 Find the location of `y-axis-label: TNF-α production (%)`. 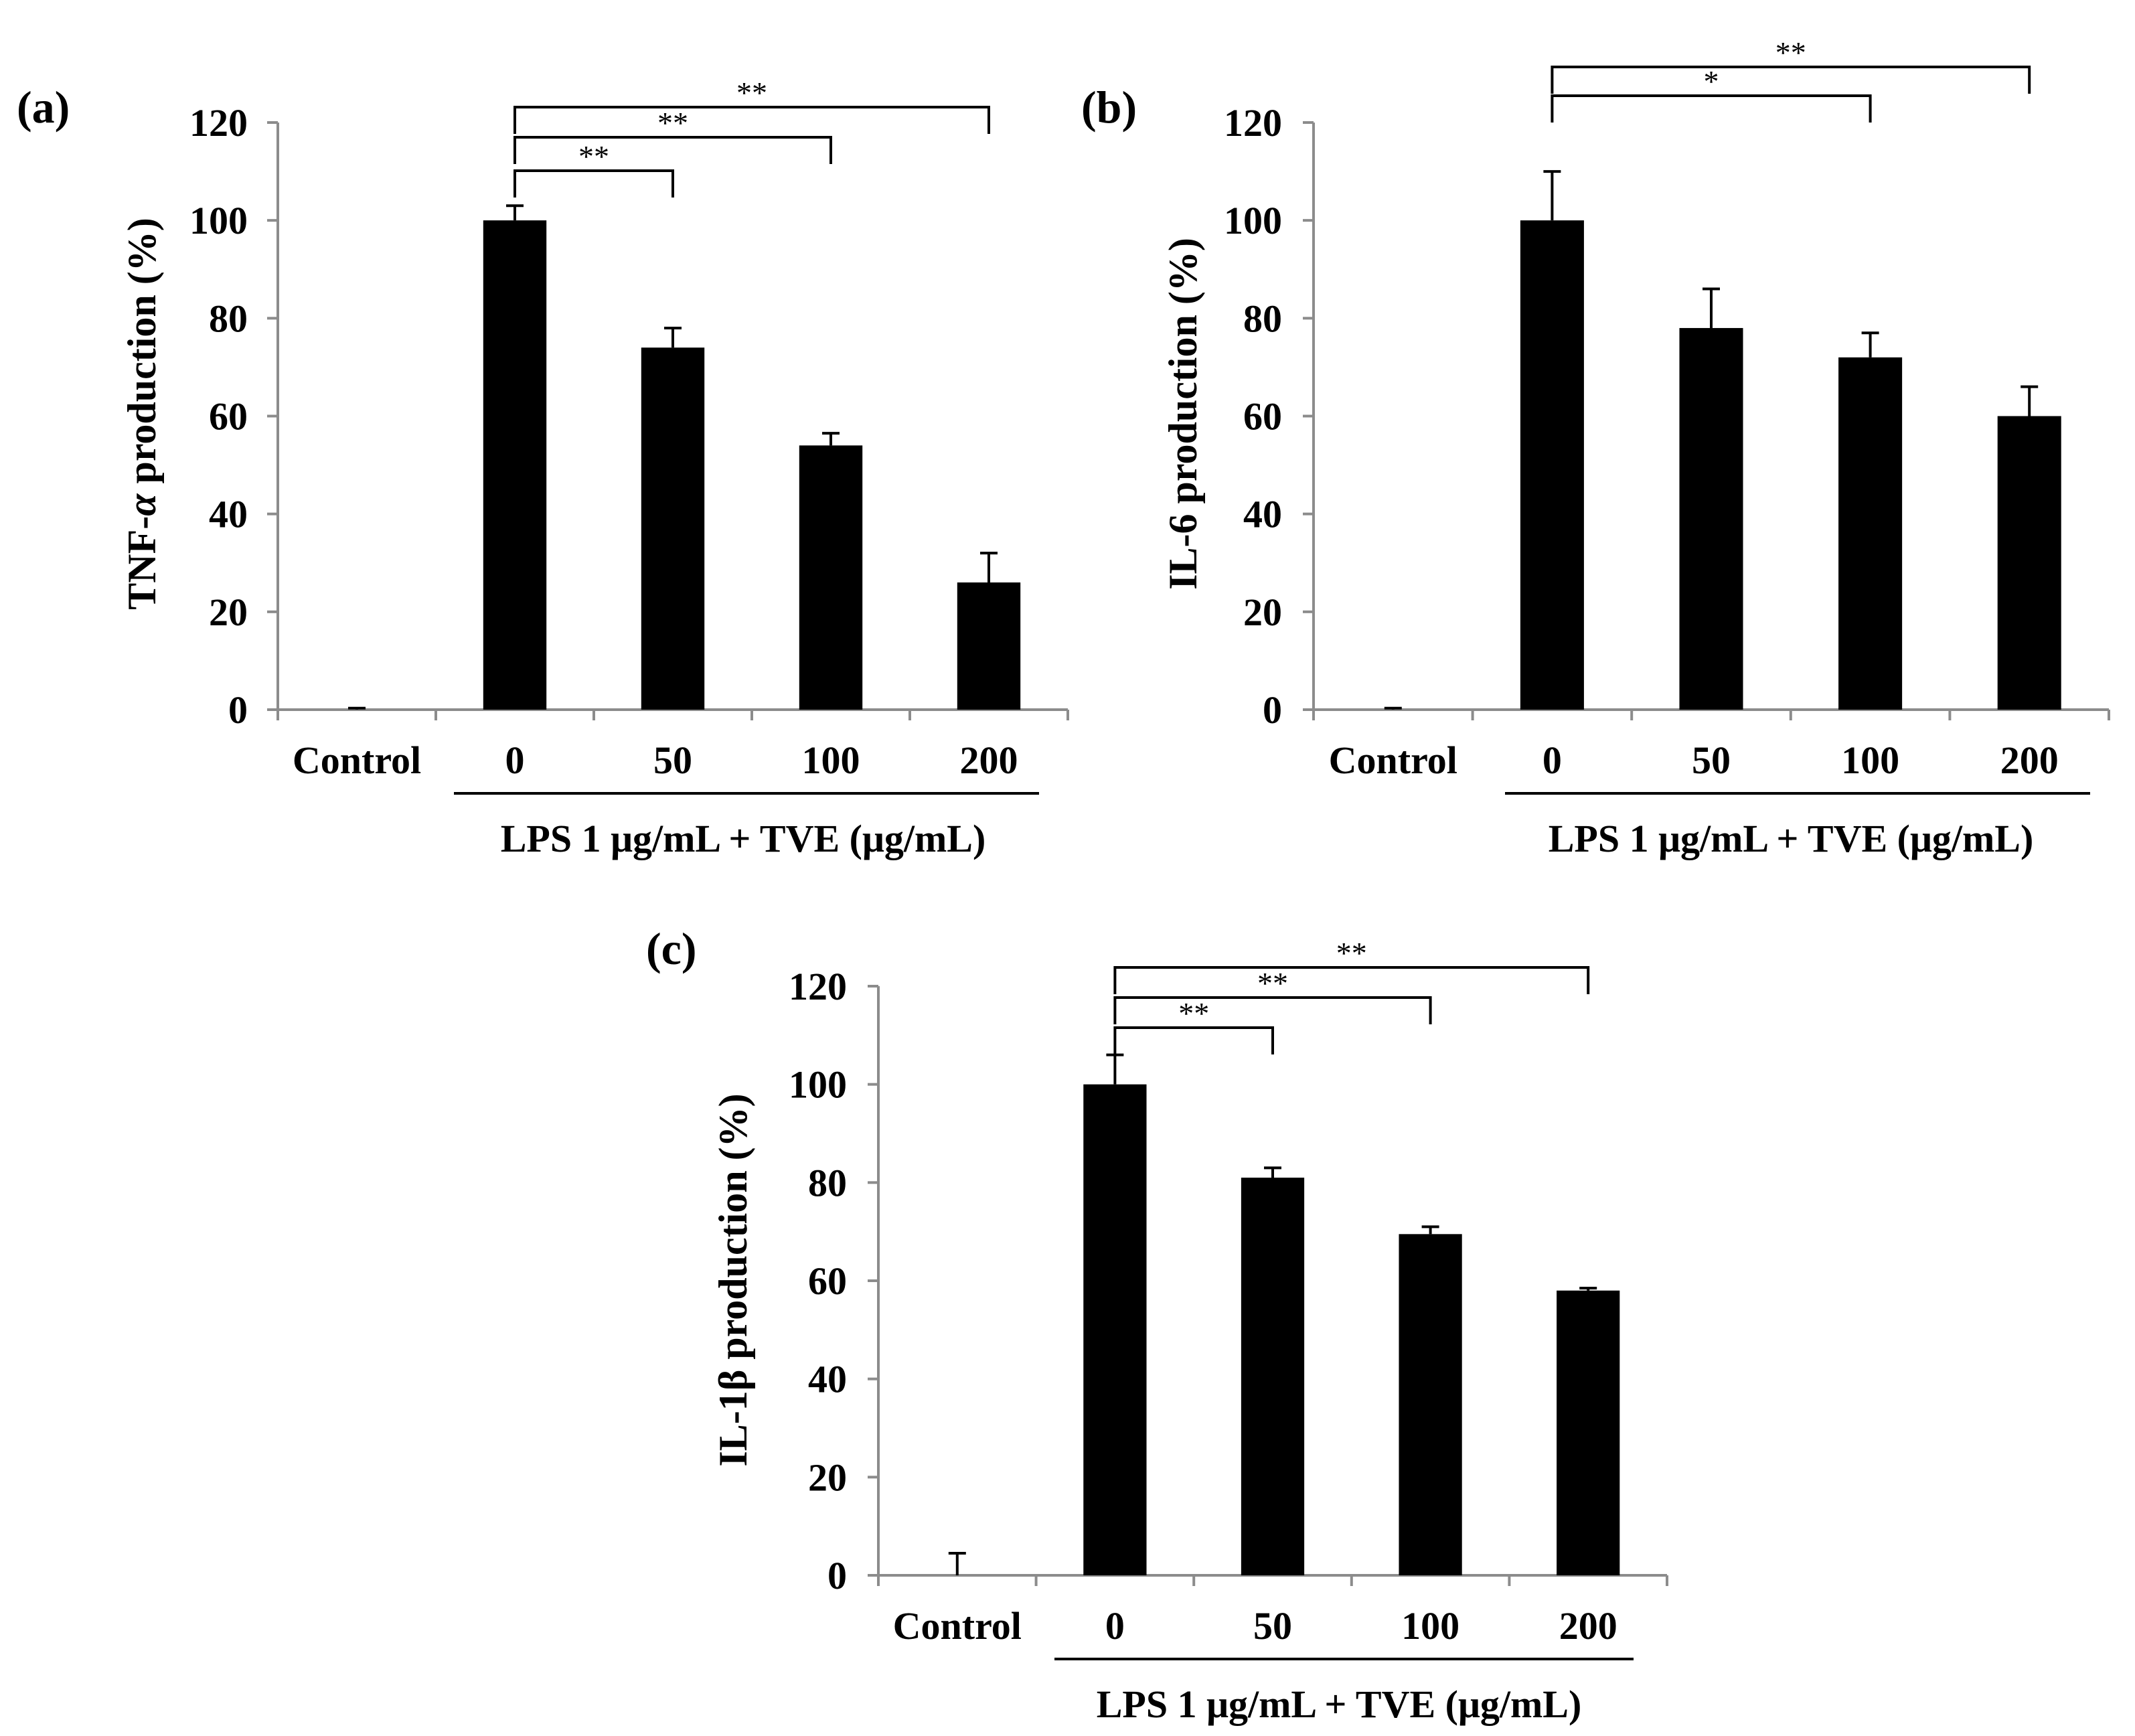

y-axis-label: TNF-α production (%) is located at coordinates (142, 413).